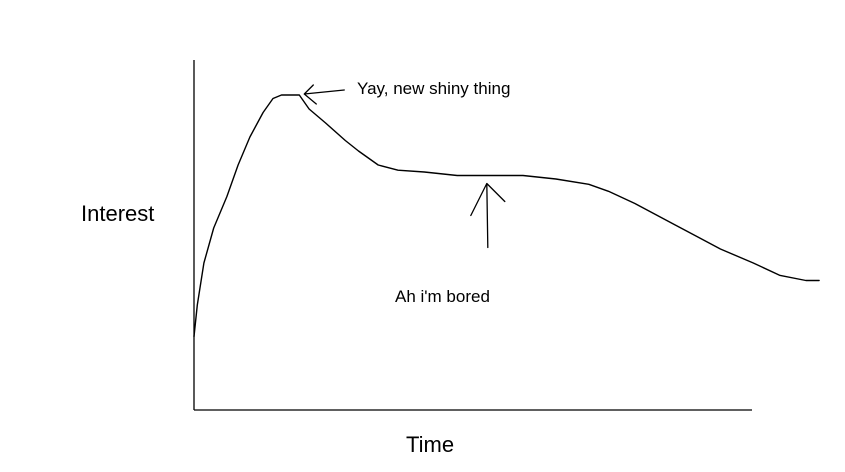  What do you see at coordinates (434, 88) in the screenshot?
I see `annotation-shiny: Yay, new shiny thing` at bounding box center [434, 88].